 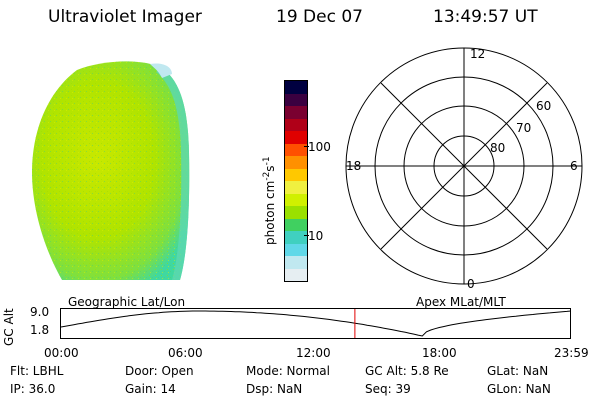 What do you see at coordinates (9, 327) in the screenshot?
I see `gc-alt-axis-label: GC Alt` at bounding box center [9, 327].